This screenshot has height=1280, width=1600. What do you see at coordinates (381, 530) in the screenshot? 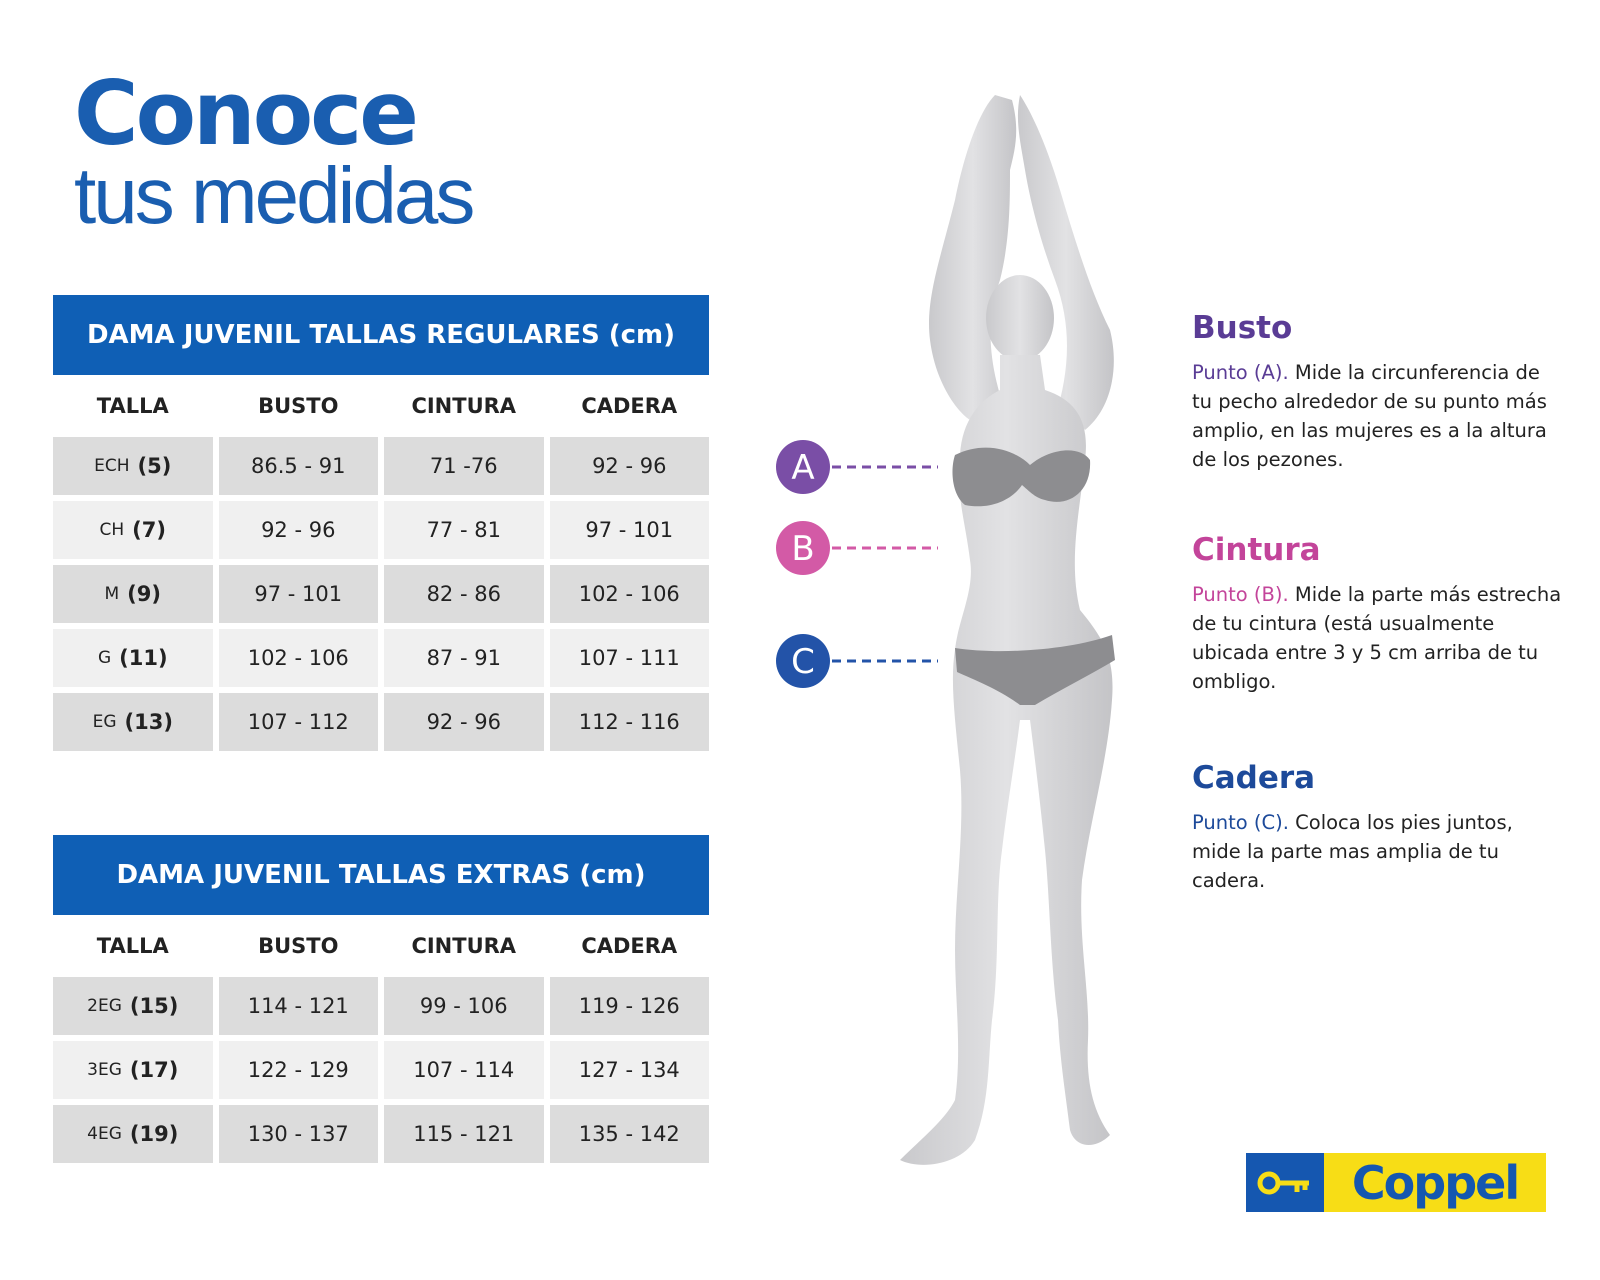
I see `table-row: CH (7) 92 - 96 77 - 81 97 - 101` at bounding box center [381, 530].